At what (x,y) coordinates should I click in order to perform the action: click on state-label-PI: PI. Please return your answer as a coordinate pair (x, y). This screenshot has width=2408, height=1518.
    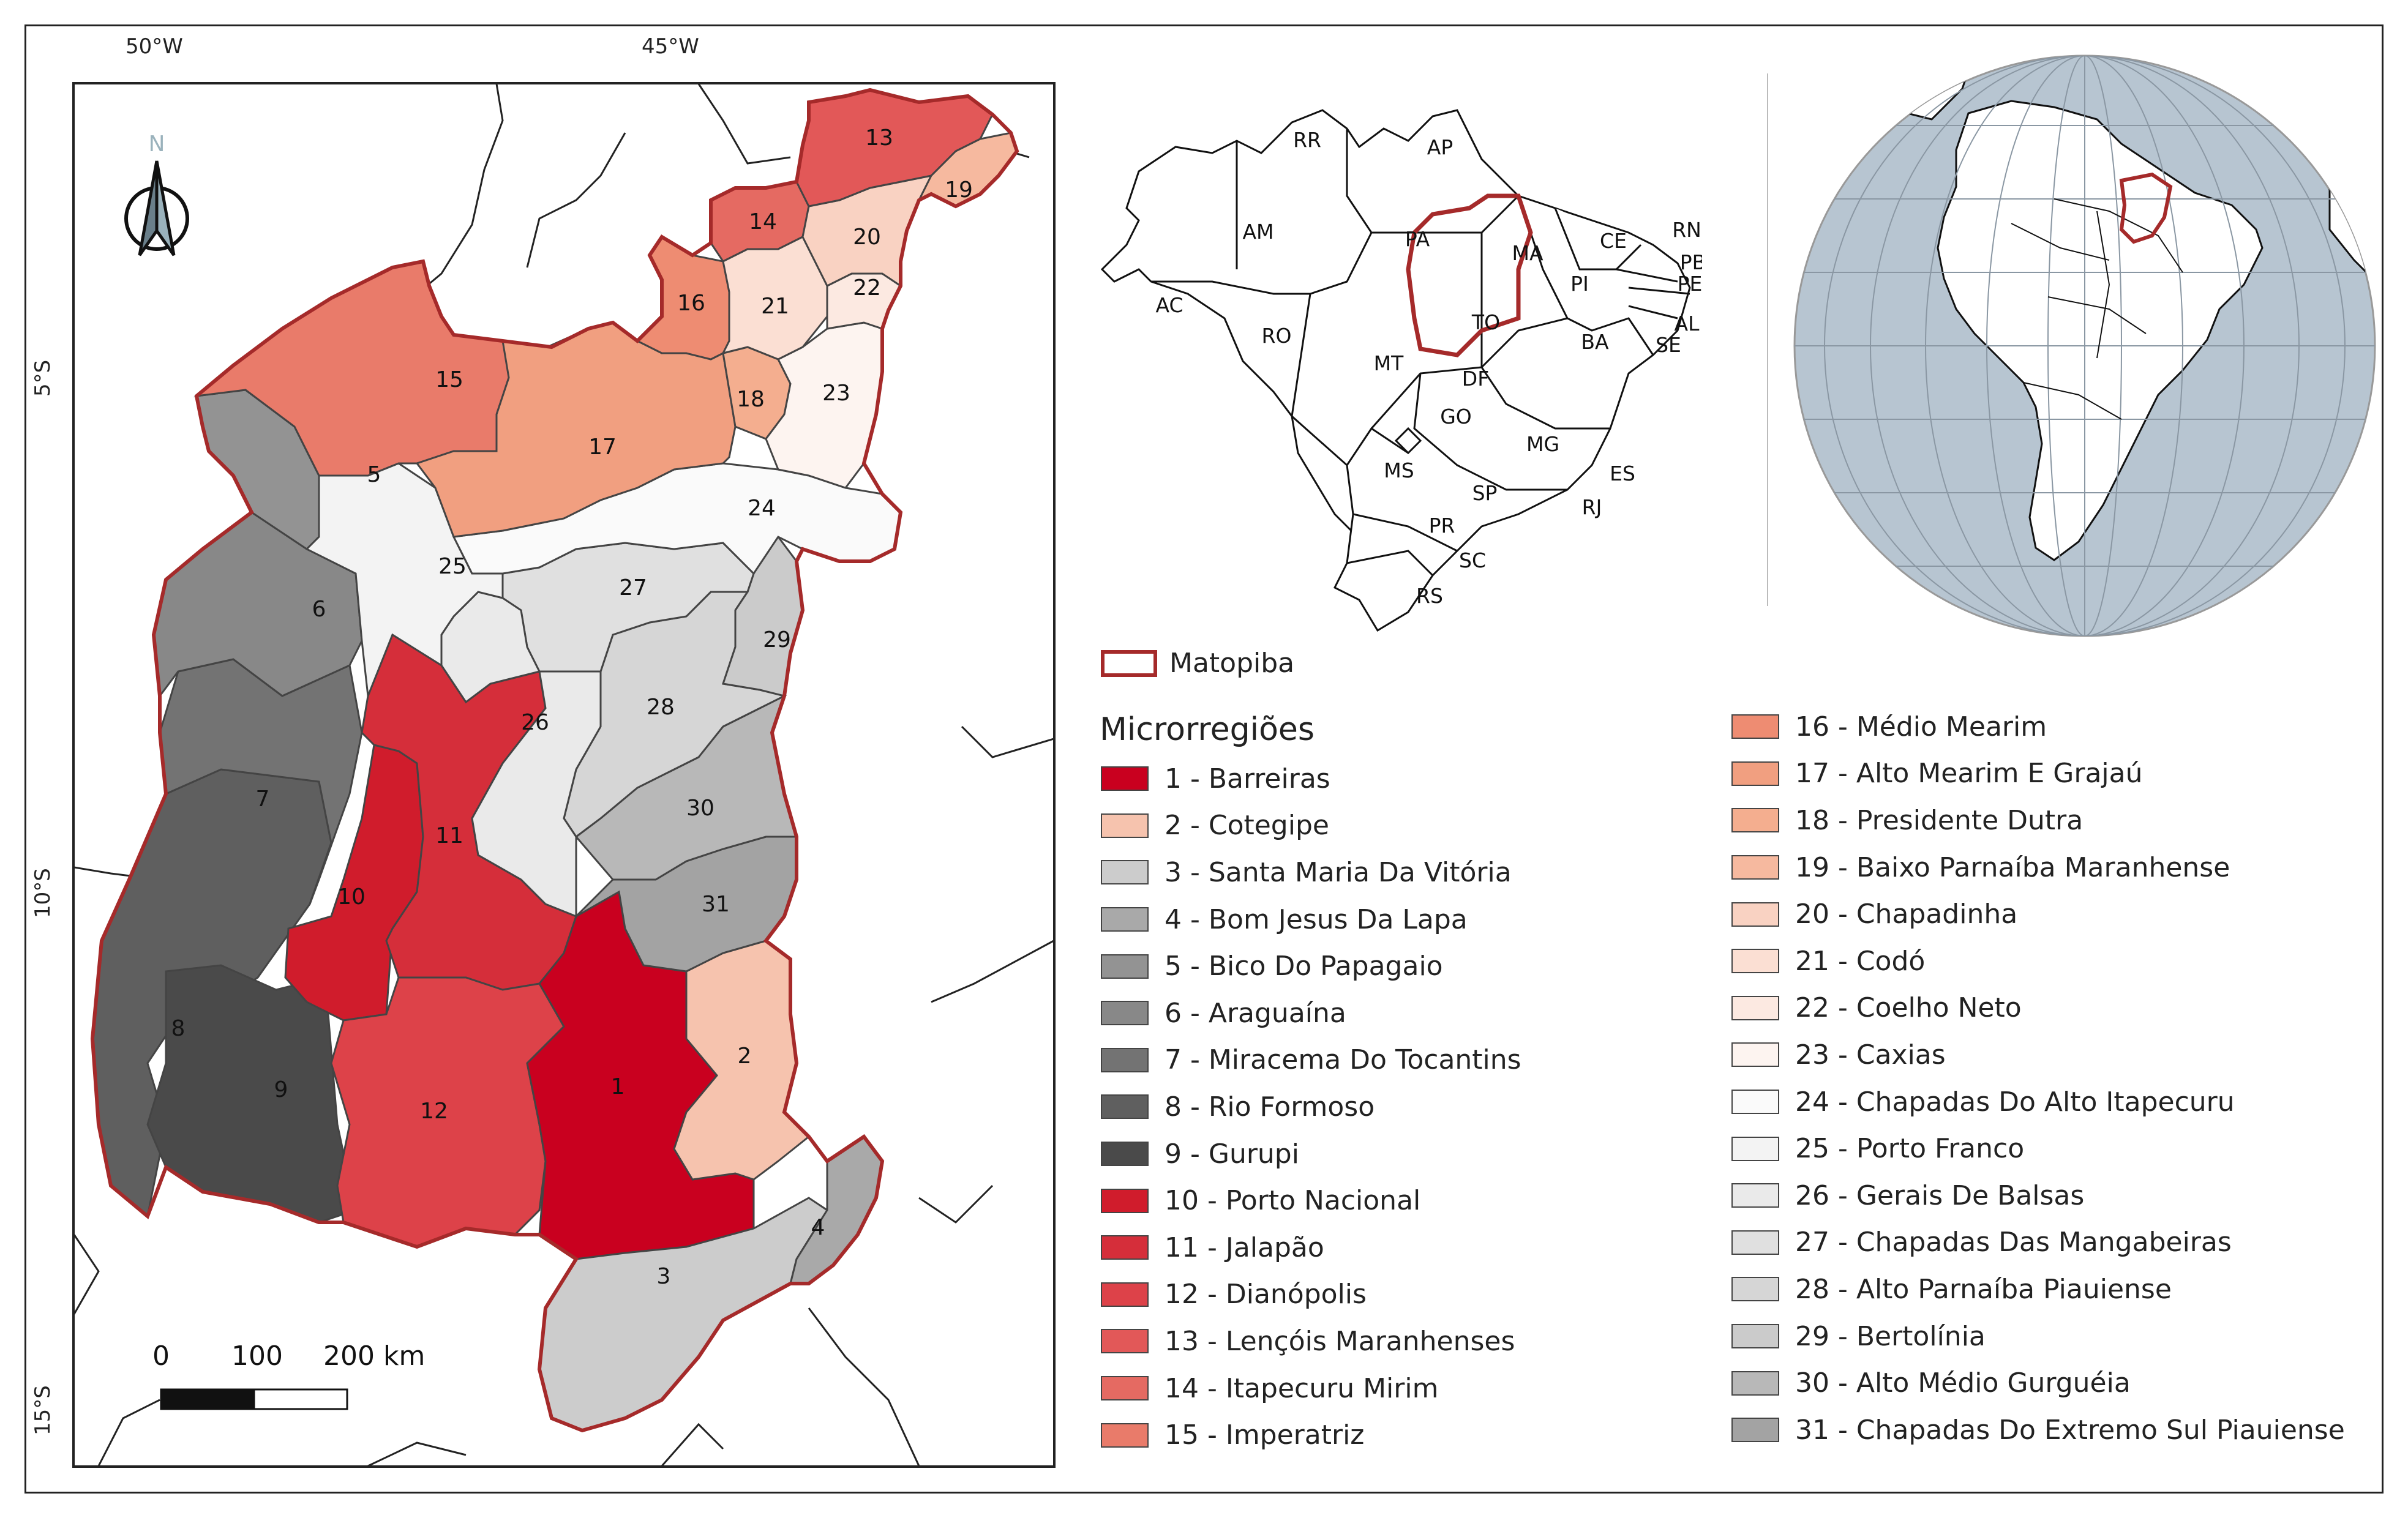
    Looking at the image, I should click on (1579, 284).